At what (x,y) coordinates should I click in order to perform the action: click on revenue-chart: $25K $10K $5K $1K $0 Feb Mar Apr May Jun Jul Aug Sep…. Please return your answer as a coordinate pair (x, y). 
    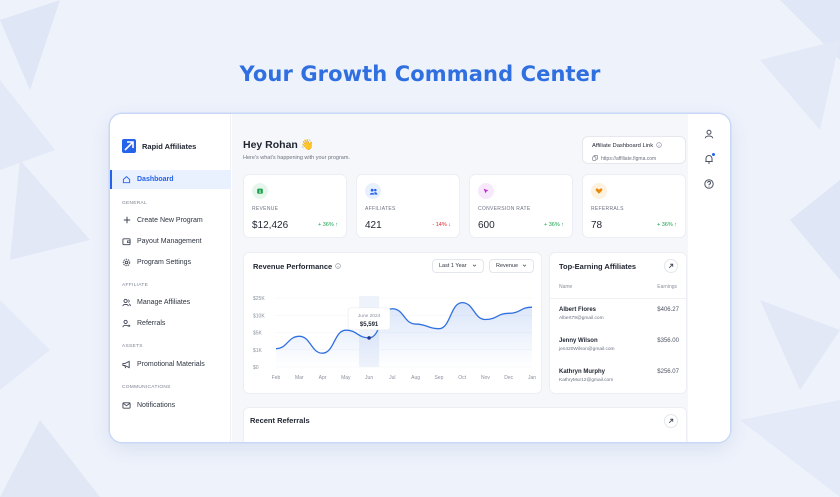
    Looking at the image, I should click on (394, 338).